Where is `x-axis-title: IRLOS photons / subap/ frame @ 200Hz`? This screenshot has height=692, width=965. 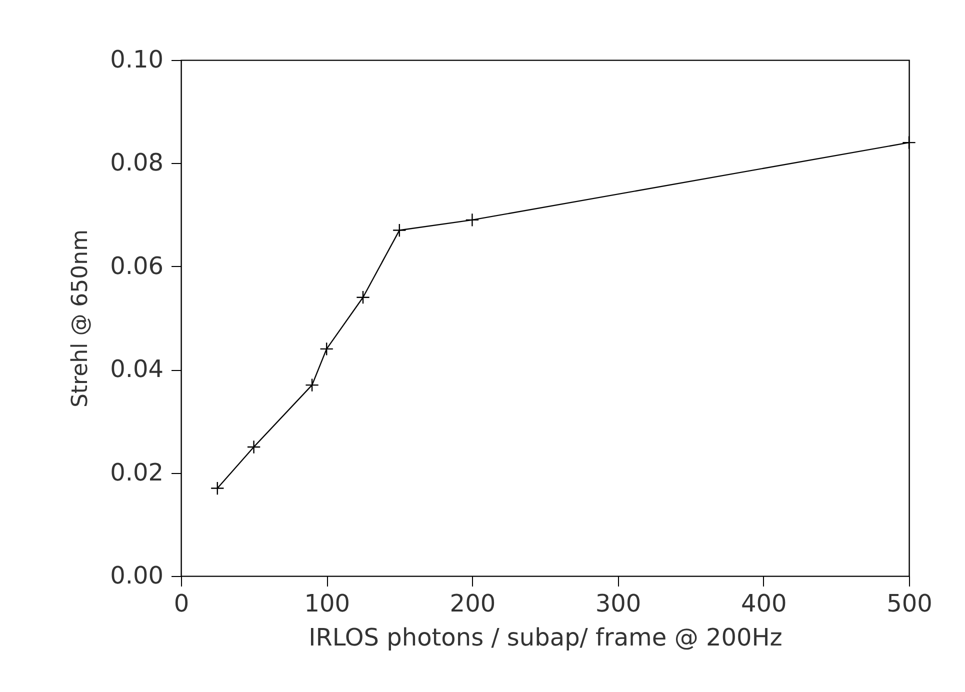 x-axis-title: IRLOS photons / subap/ frame @ 200Hz is located at coordinates (545, 638).